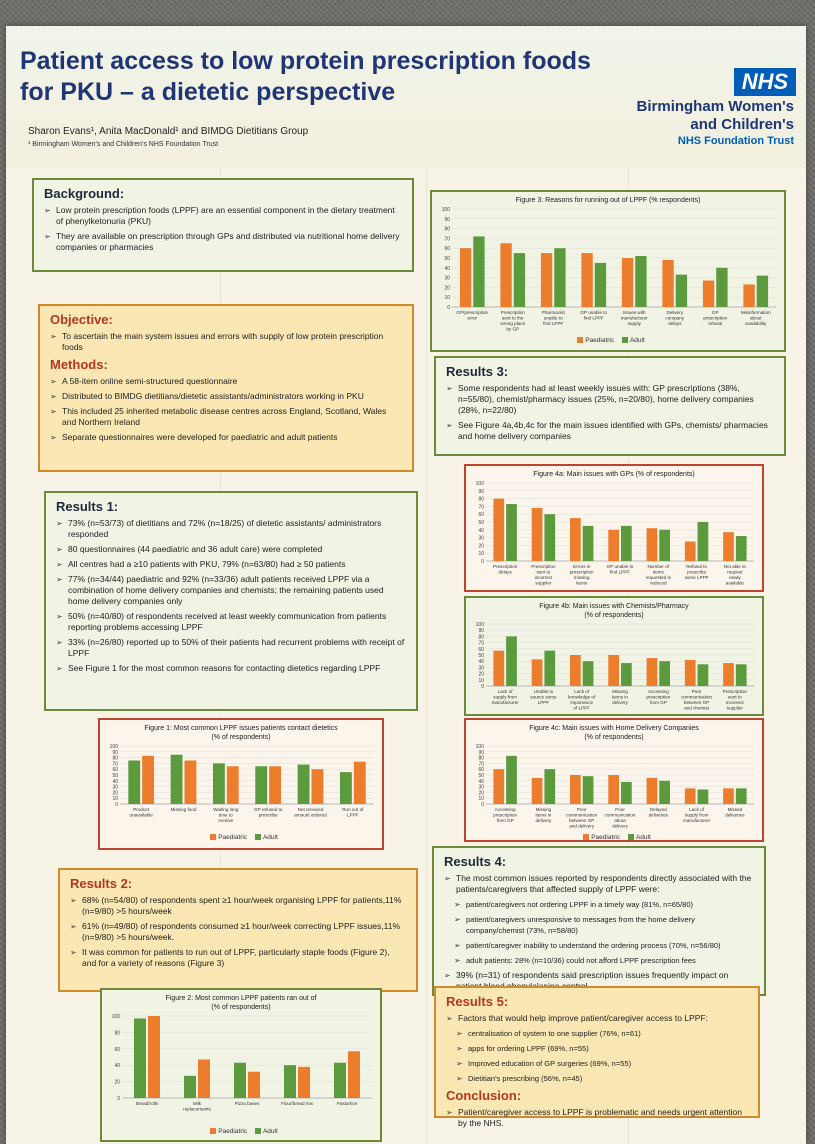  Describe the element at coordinates (735, 697) in the screenshot. I see `x-tick-label: sent to` at that location.